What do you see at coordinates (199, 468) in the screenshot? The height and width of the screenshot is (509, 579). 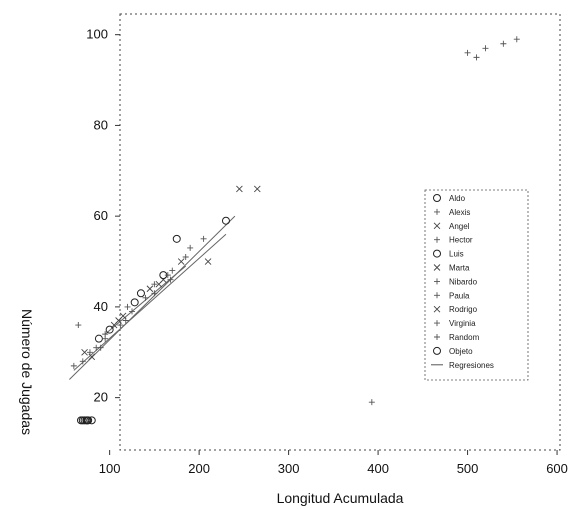 I see `x-tick-label: 200` at bounding box center [199, 468].